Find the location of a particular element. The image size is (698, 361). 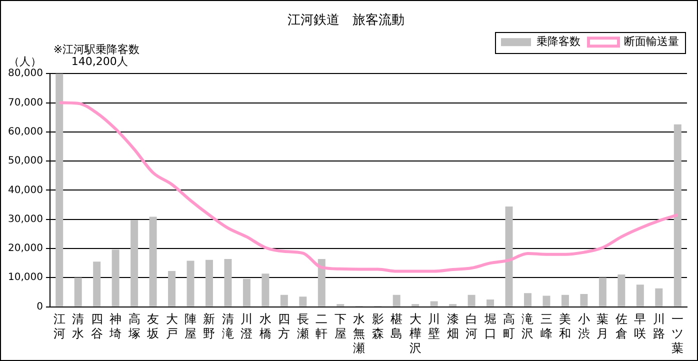

y-axis-title: （人） is located at coordinates (25, 61).